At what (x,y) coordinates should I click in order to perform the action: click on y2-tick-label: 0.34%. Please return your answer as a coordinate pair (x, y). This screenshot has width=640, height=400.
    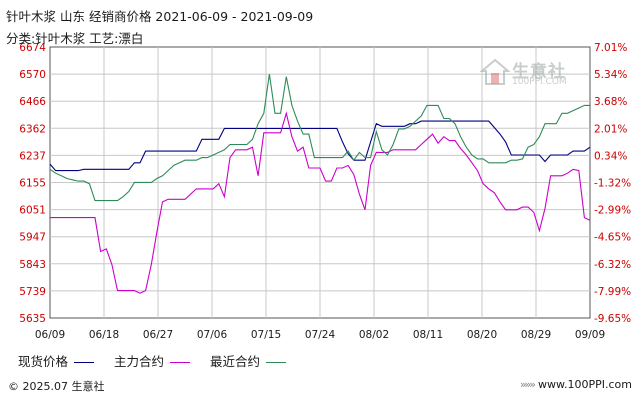
    Looking at the image, I should click on (610, 156).